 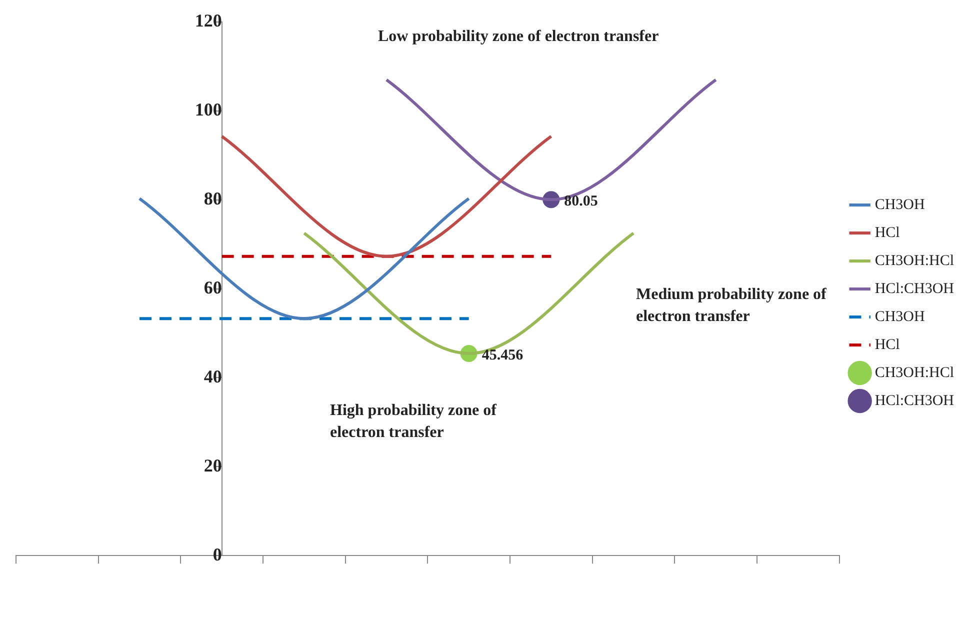 What do you see at coordinates (213, 198) in the screenshot?
I see `y-tick-label: 80` at bounding box center [213, 198].